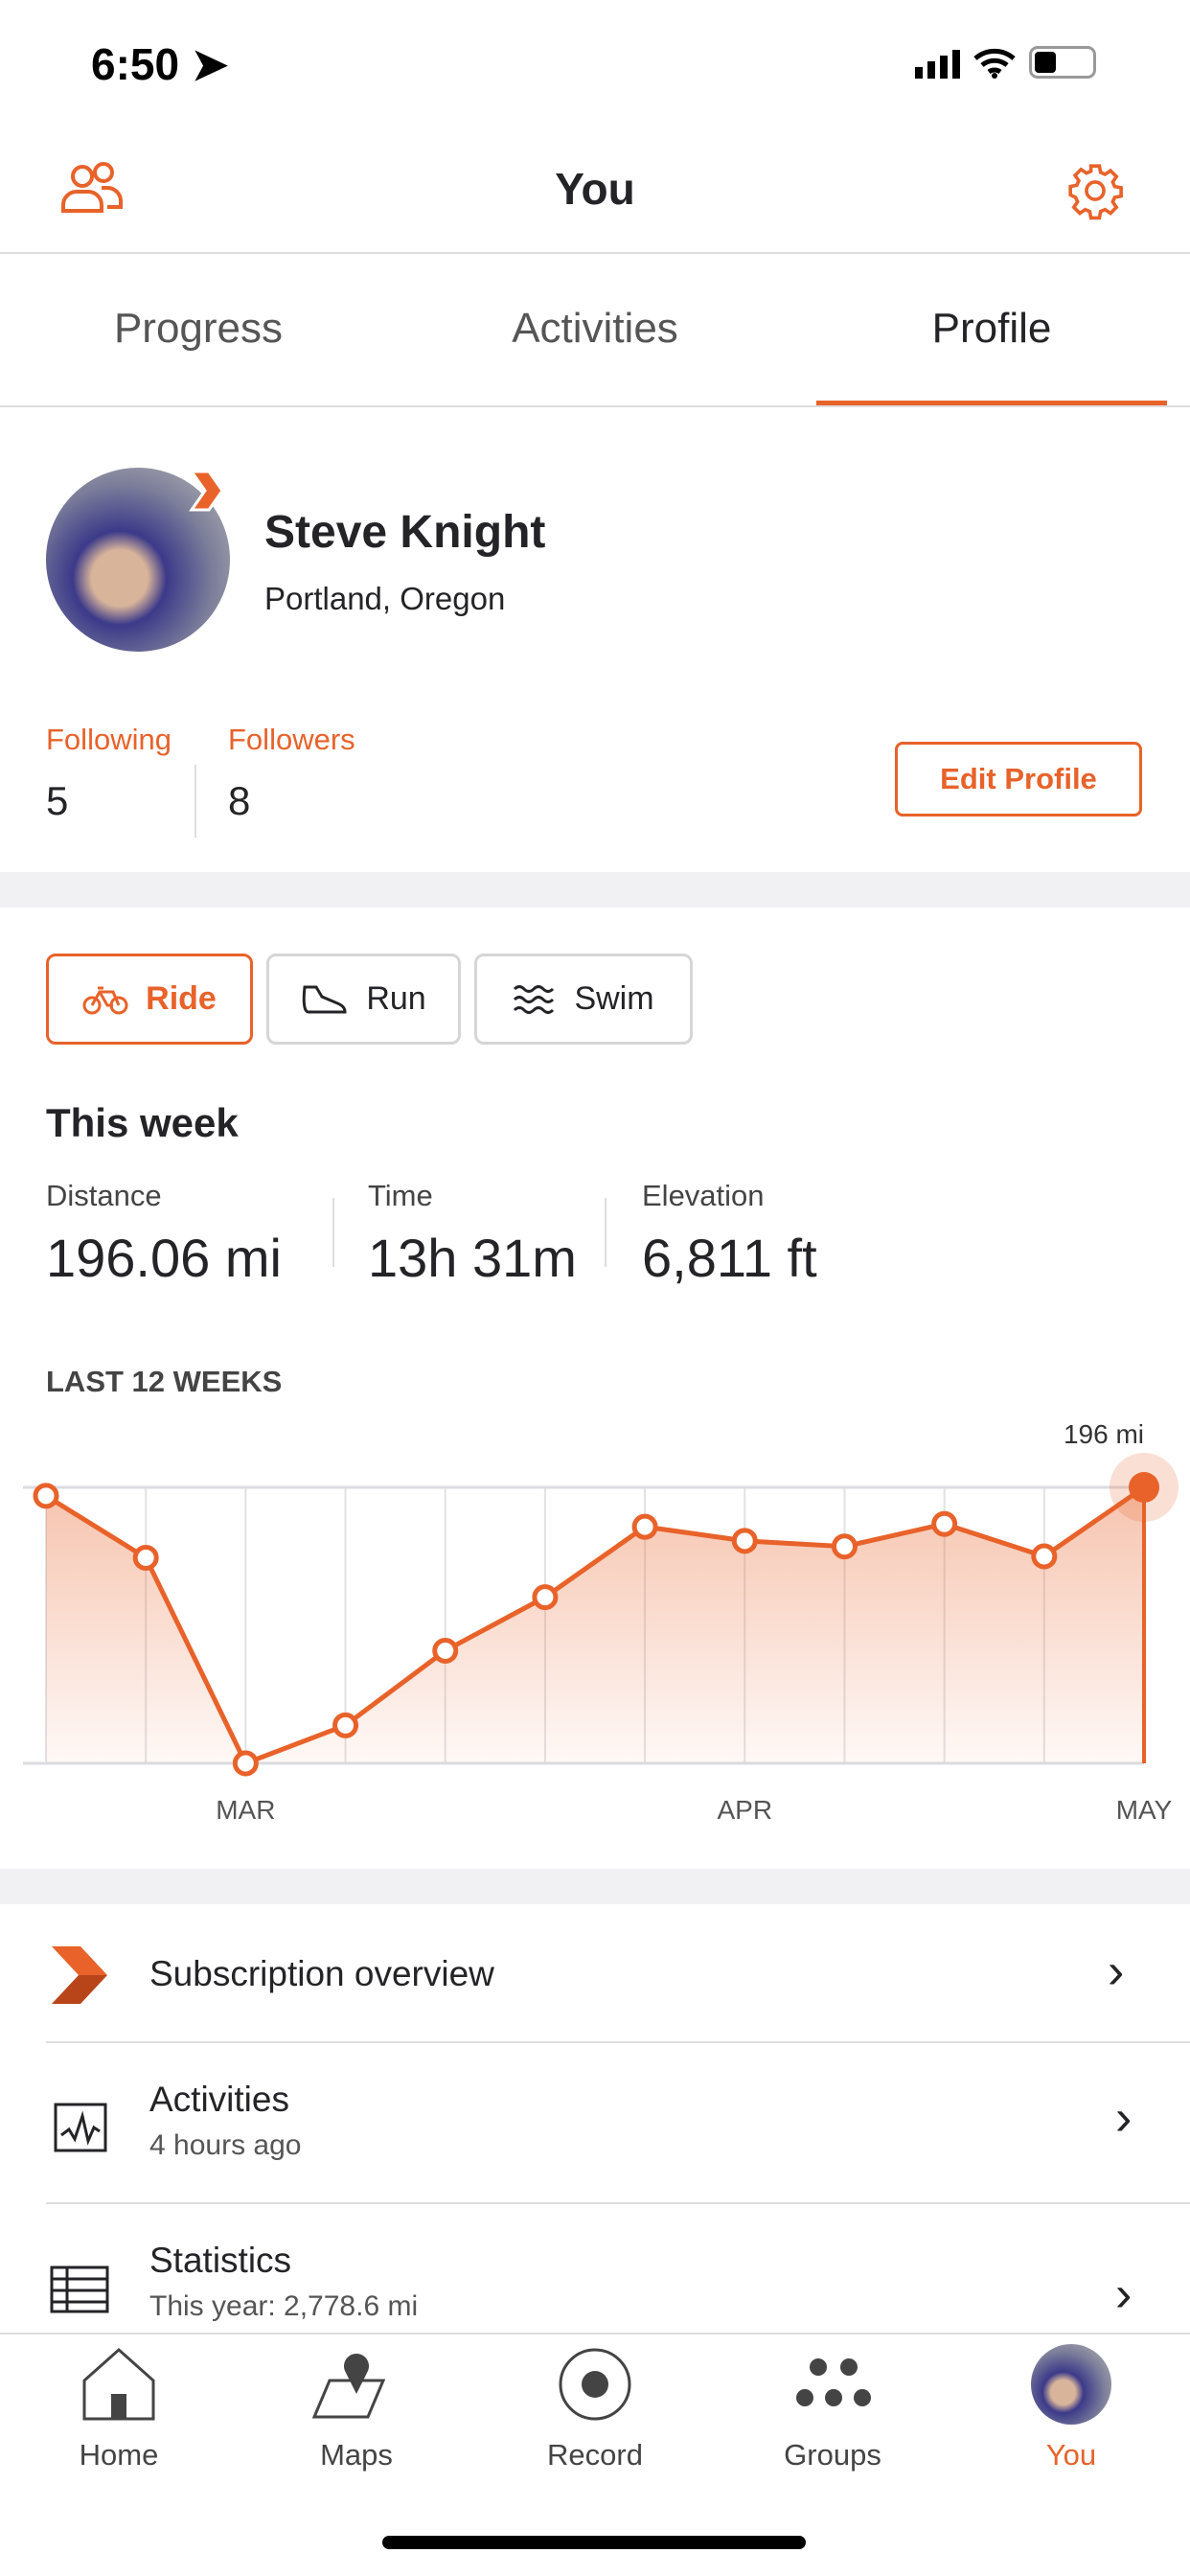  Describe the element at coordinates (210, 64) in the screenshot. I see `location-arrow-icon: ➤` at that location.